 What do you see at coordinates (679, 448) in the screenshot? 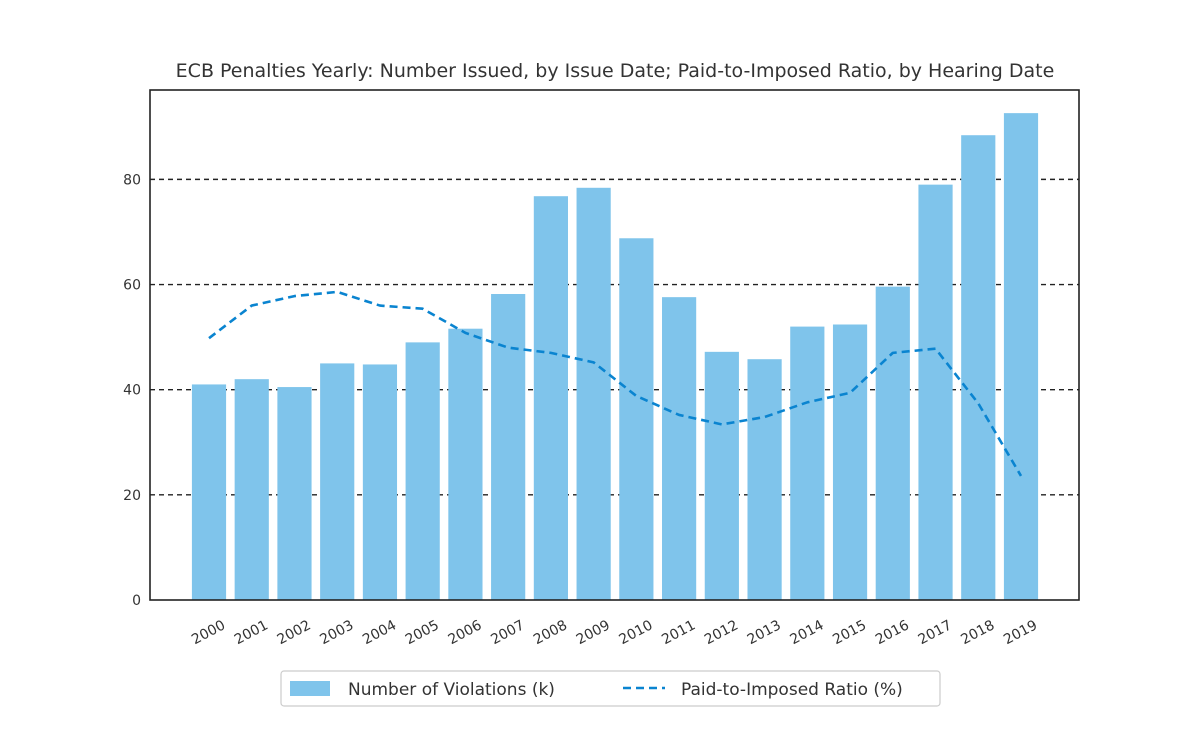
I see `bar-2011` at bounding box center [679, 448].